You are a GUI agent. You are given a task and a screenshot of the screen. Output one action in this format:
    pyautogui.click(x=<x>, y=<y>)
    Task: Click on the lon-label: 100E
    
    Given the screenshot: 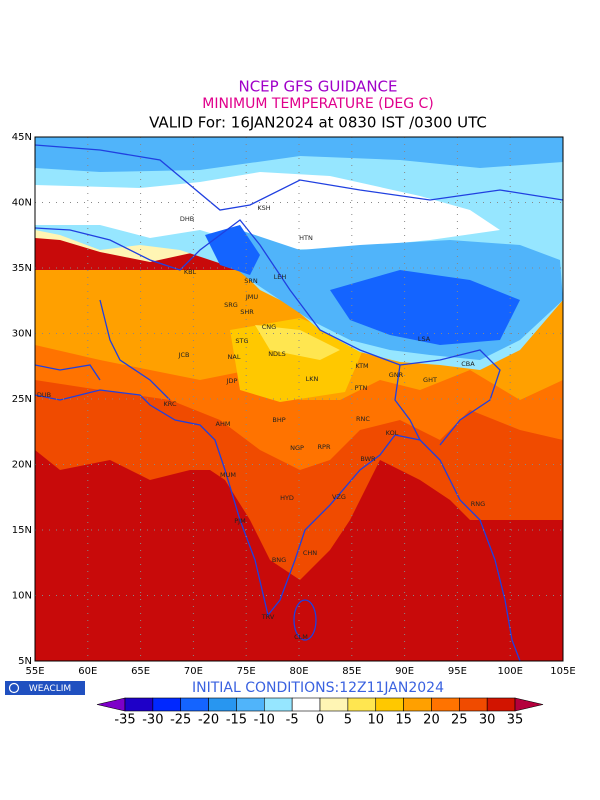 What is the action you would take?
    pyautogui.click(x=509, y=671)
    